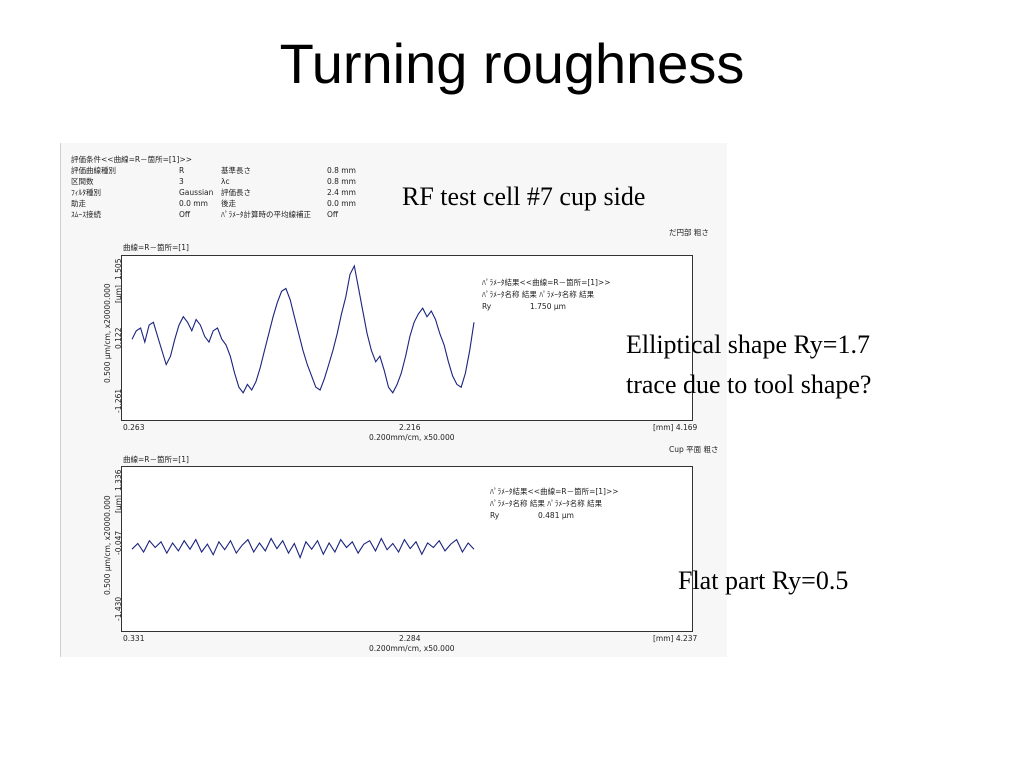  Describe the element at coordinates (228, 203) in the screenshot. I see `cond-label2: 後走` at that location.